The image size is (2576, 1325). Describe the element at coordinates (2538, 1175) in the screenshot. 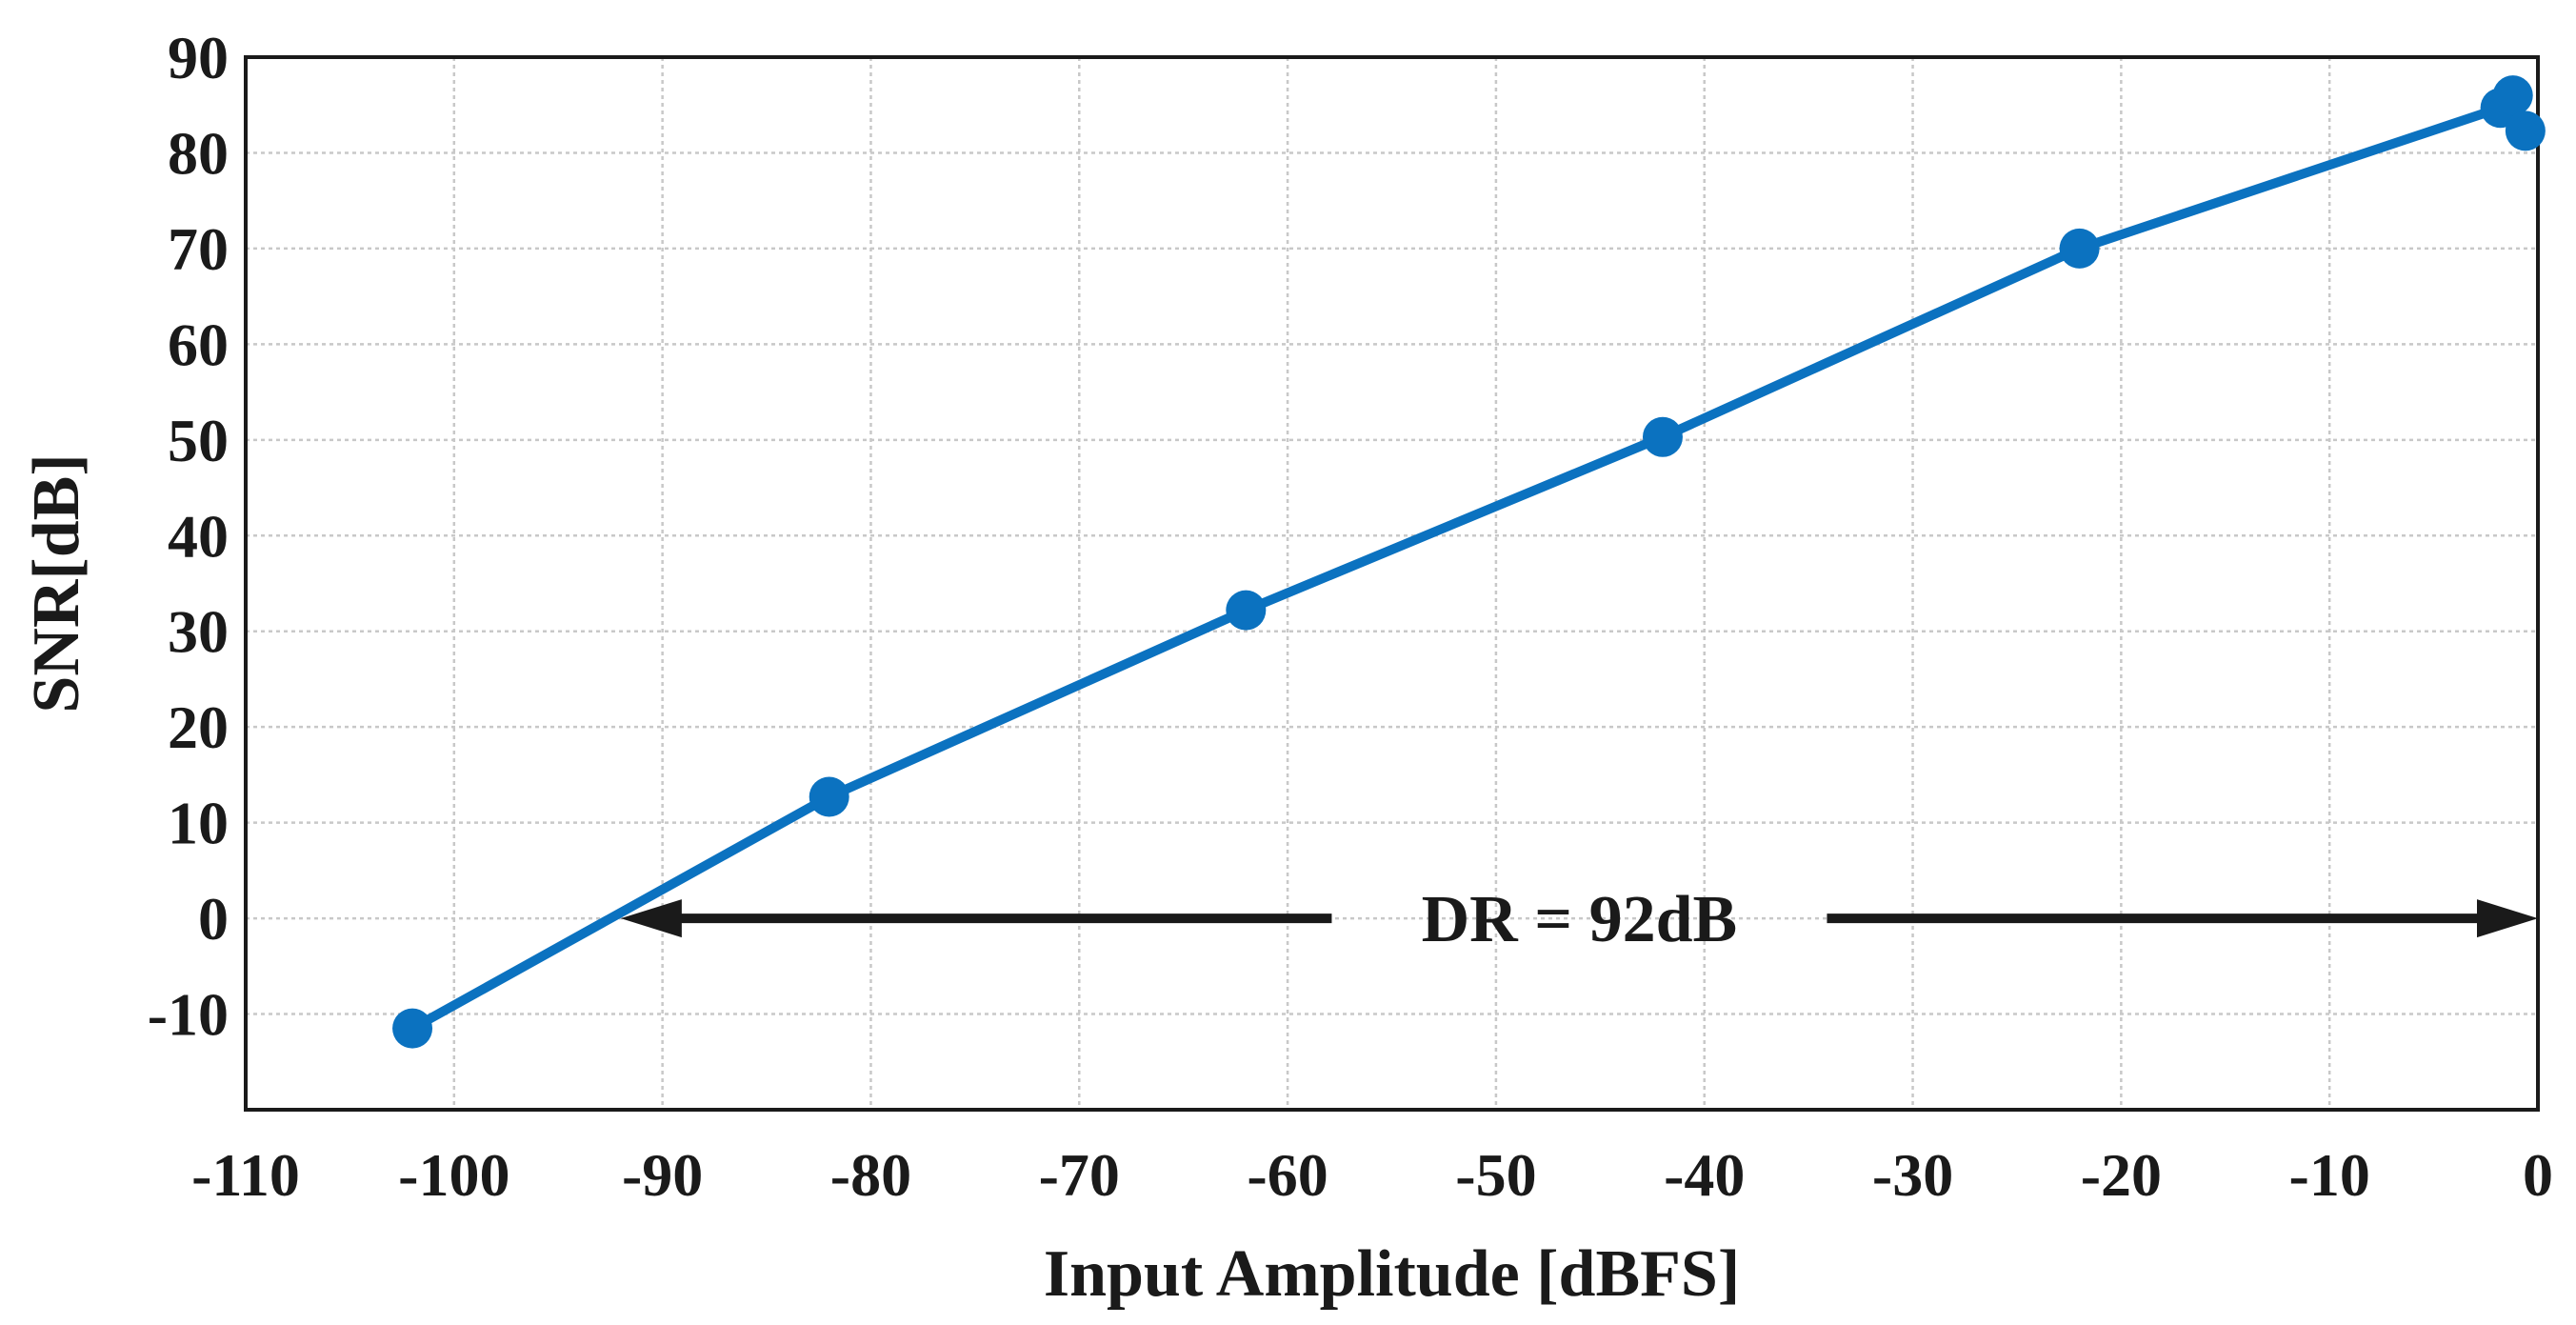

I see `x-tick-label: 0` at that location.